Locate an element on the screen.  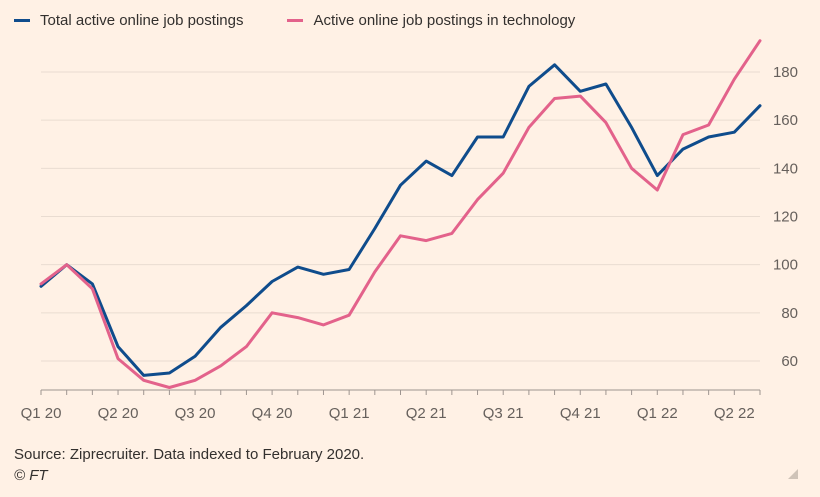
y-tick-label-80: 80 is located at coordinates (789, 313).